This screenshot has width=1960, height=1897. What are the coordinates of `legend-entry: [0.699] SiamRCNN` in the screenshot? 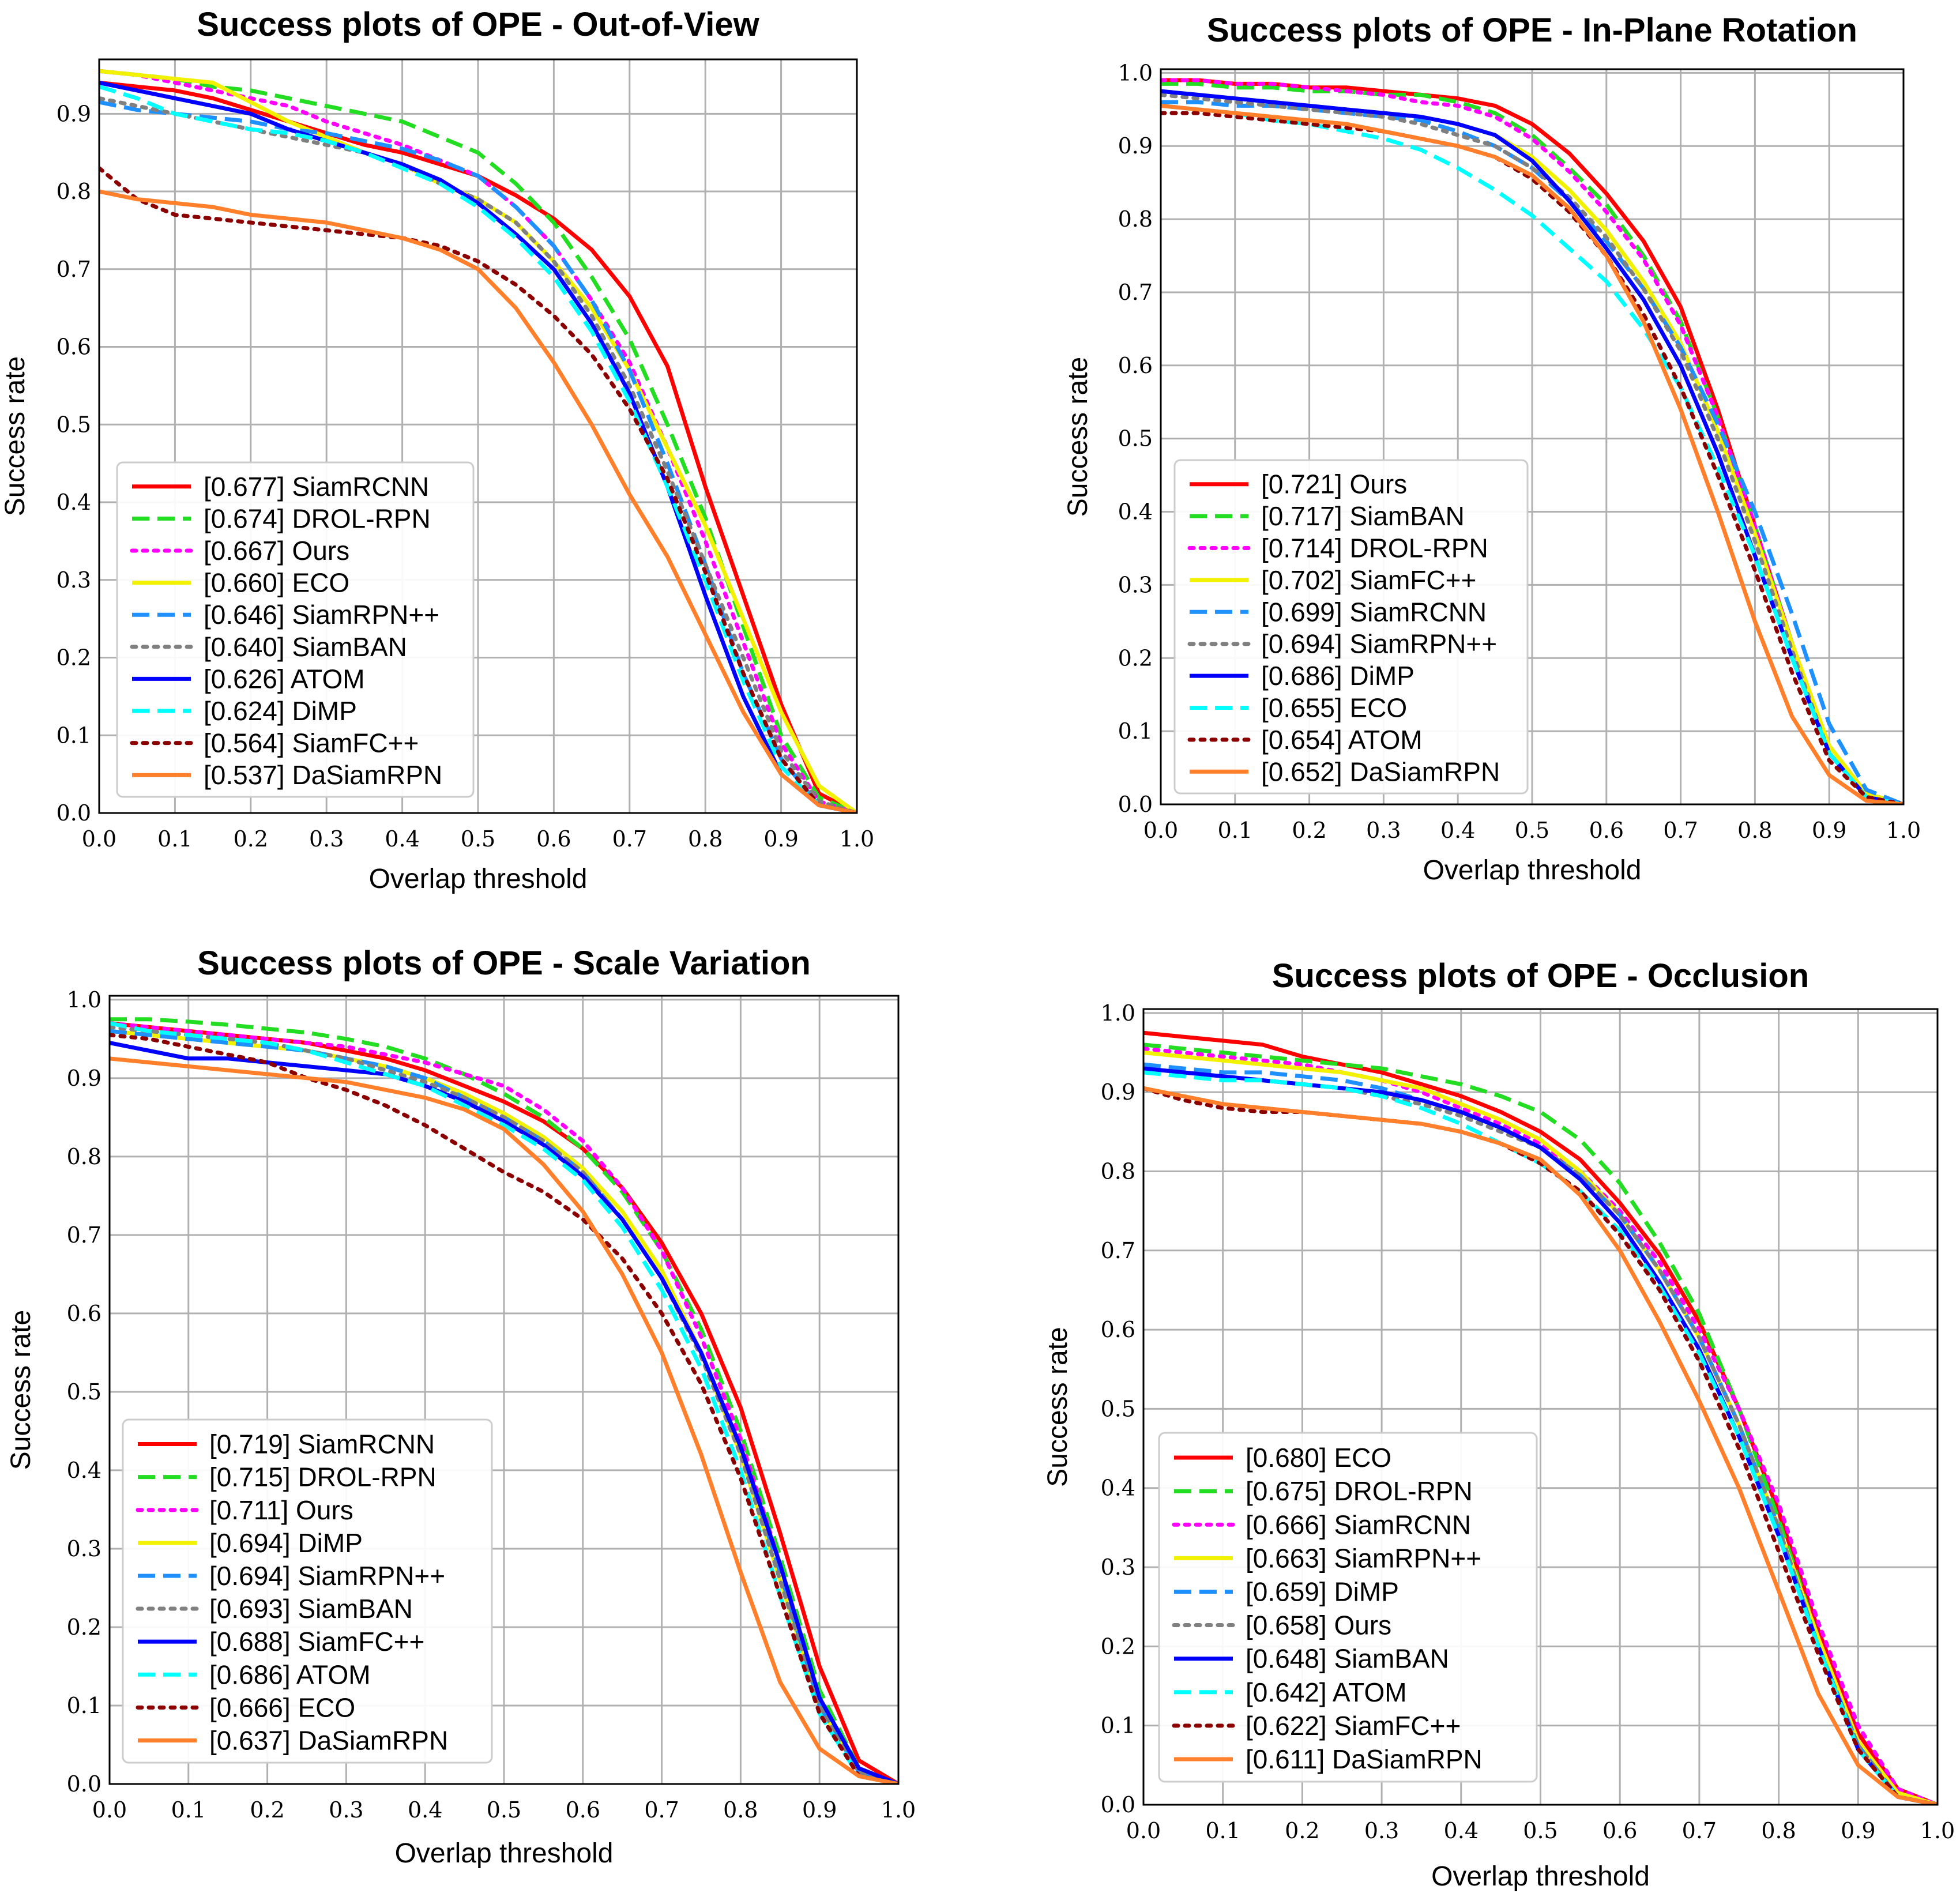 It's located at (1374, 612).